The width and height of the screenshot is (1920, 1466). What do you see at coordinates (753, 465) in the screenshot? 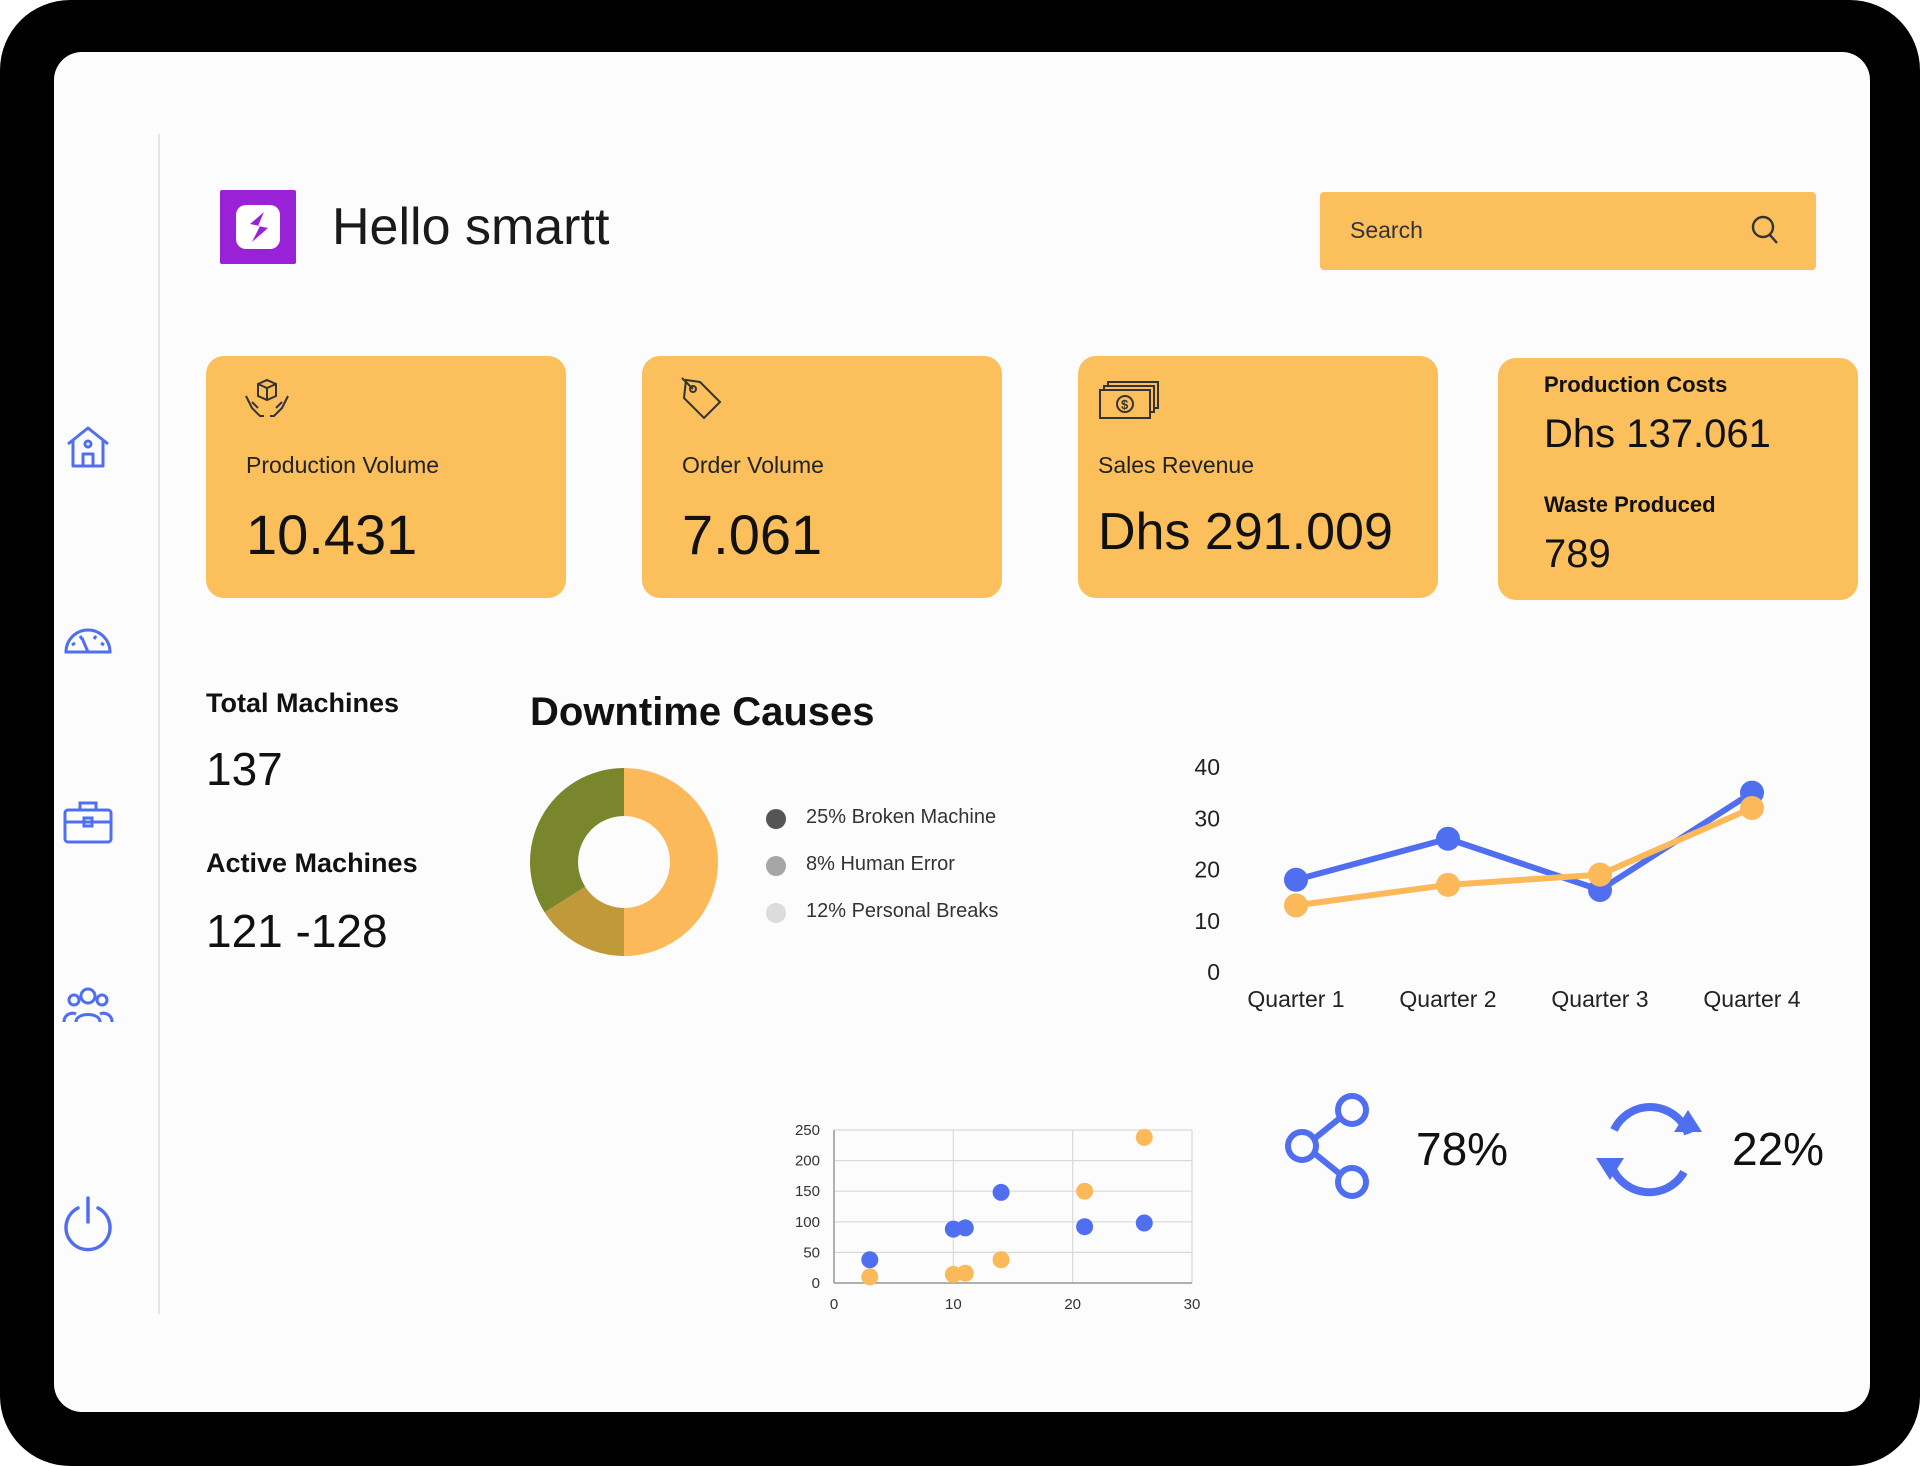
I see `kpi-label: Order Volume` at bounding box center [753, 465].